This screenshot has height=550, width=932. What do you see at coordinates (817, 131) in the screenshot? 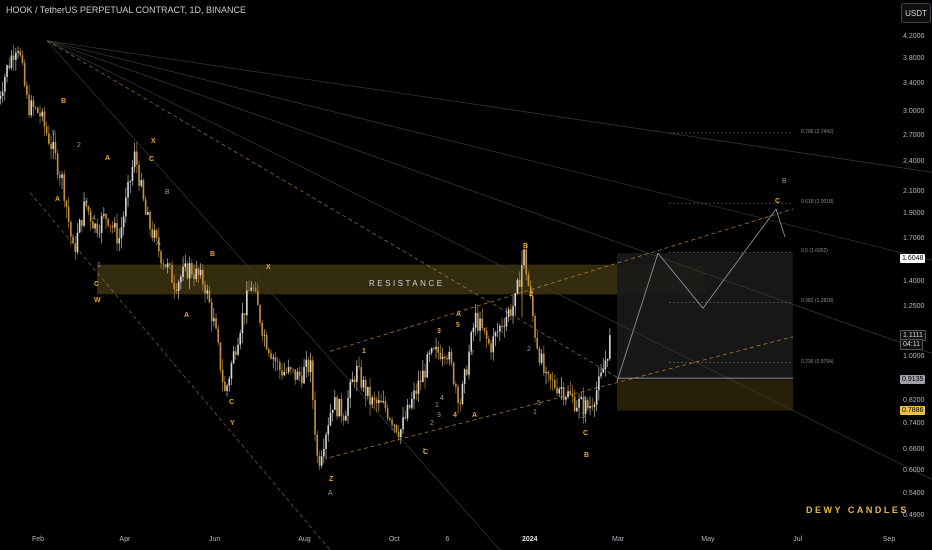
I see `fib-label: 0.786 (2.7442)` at bounding box center [817, 131].